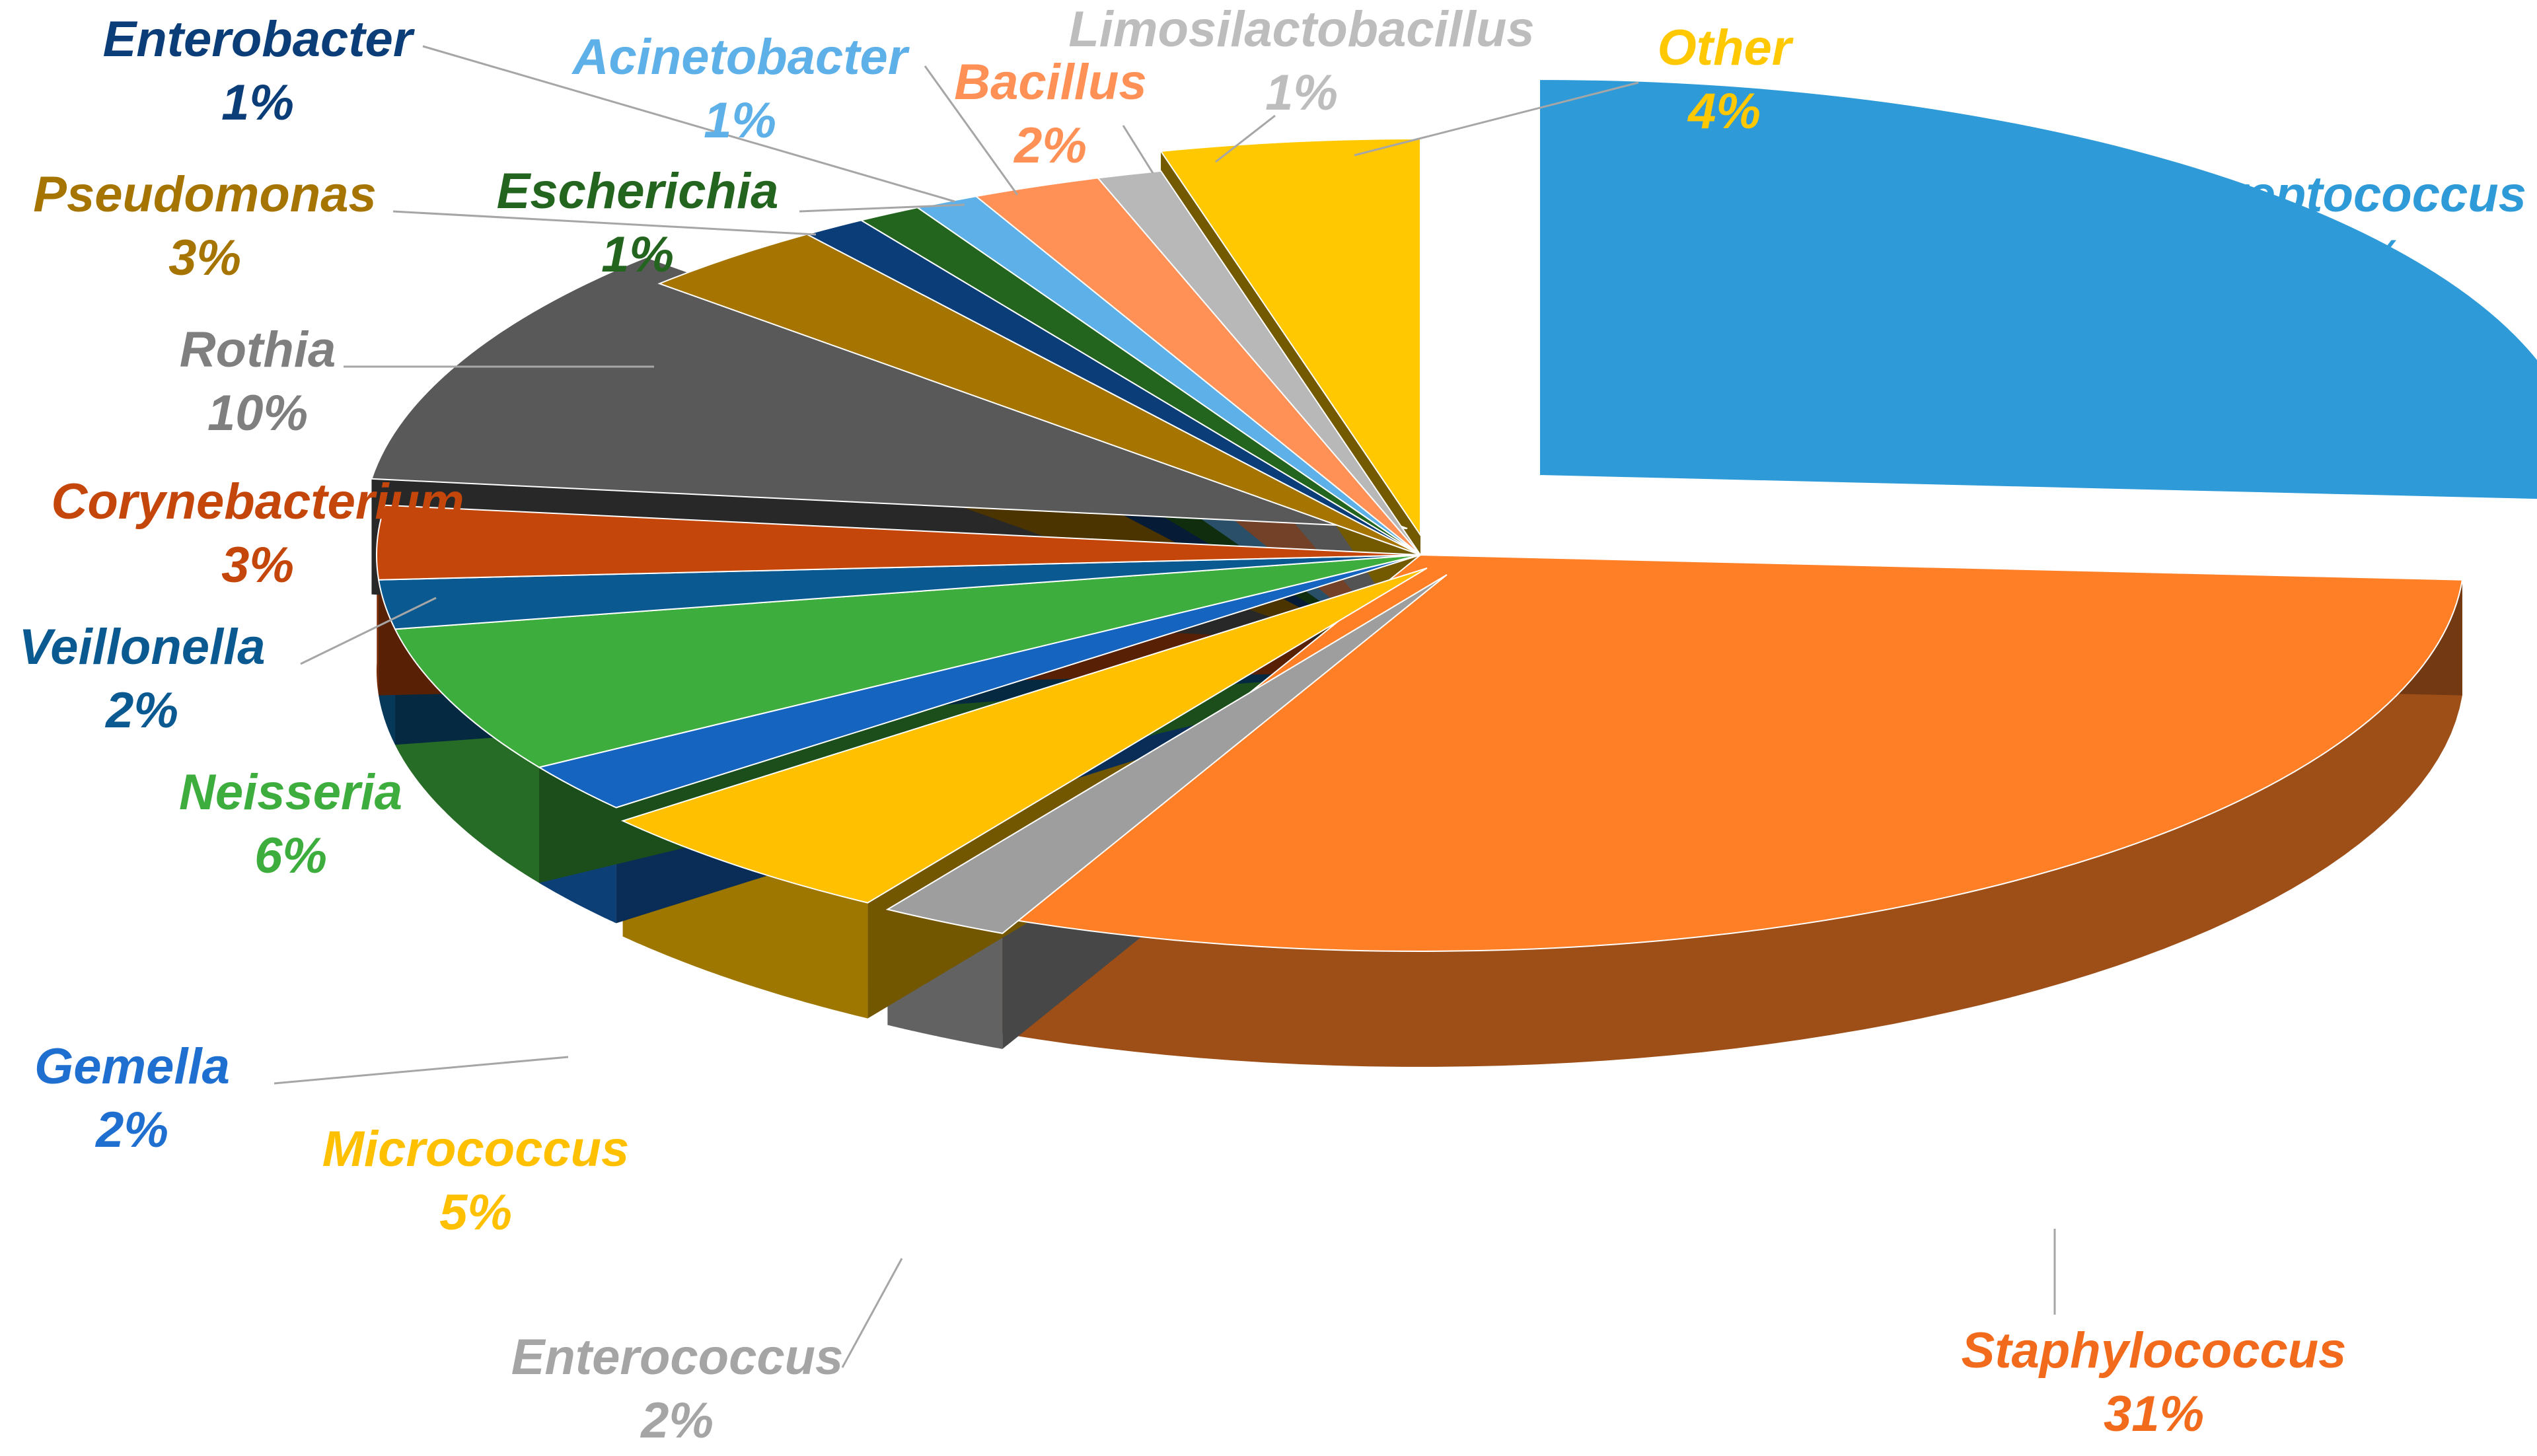  I want to click on slice-label-bacillus: Bacillus, so click(1050, 82).